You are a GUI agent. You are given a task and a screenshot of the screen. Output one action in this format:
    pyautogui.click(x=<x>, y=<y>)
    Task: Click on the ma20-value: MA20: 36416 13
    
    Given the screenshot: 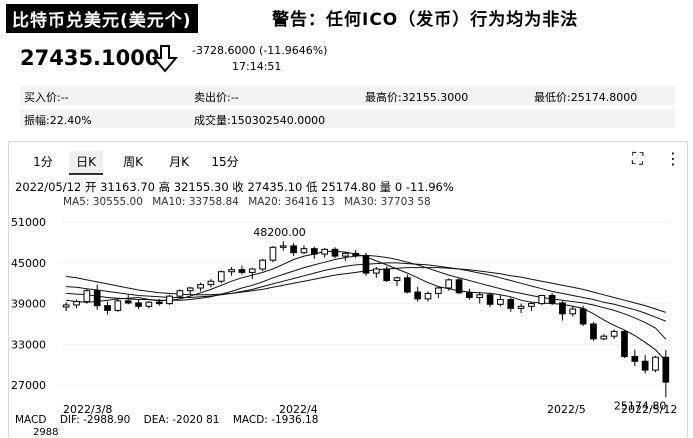 What is the action you would take?
    pyautogui.click(x=291, y=202)
    